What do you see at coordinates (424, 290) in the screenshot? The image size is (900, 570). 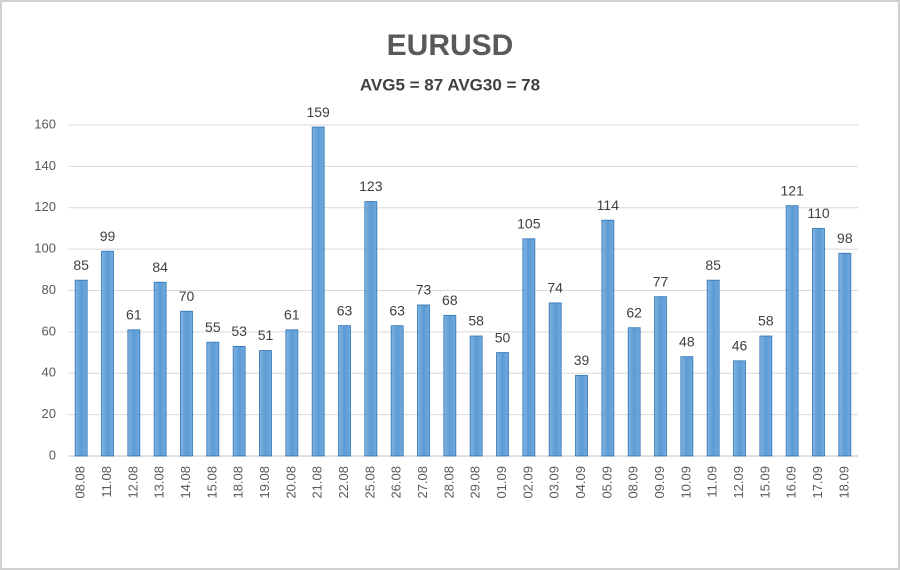 I see `data-label: 73` at bounding box center [424, 290].